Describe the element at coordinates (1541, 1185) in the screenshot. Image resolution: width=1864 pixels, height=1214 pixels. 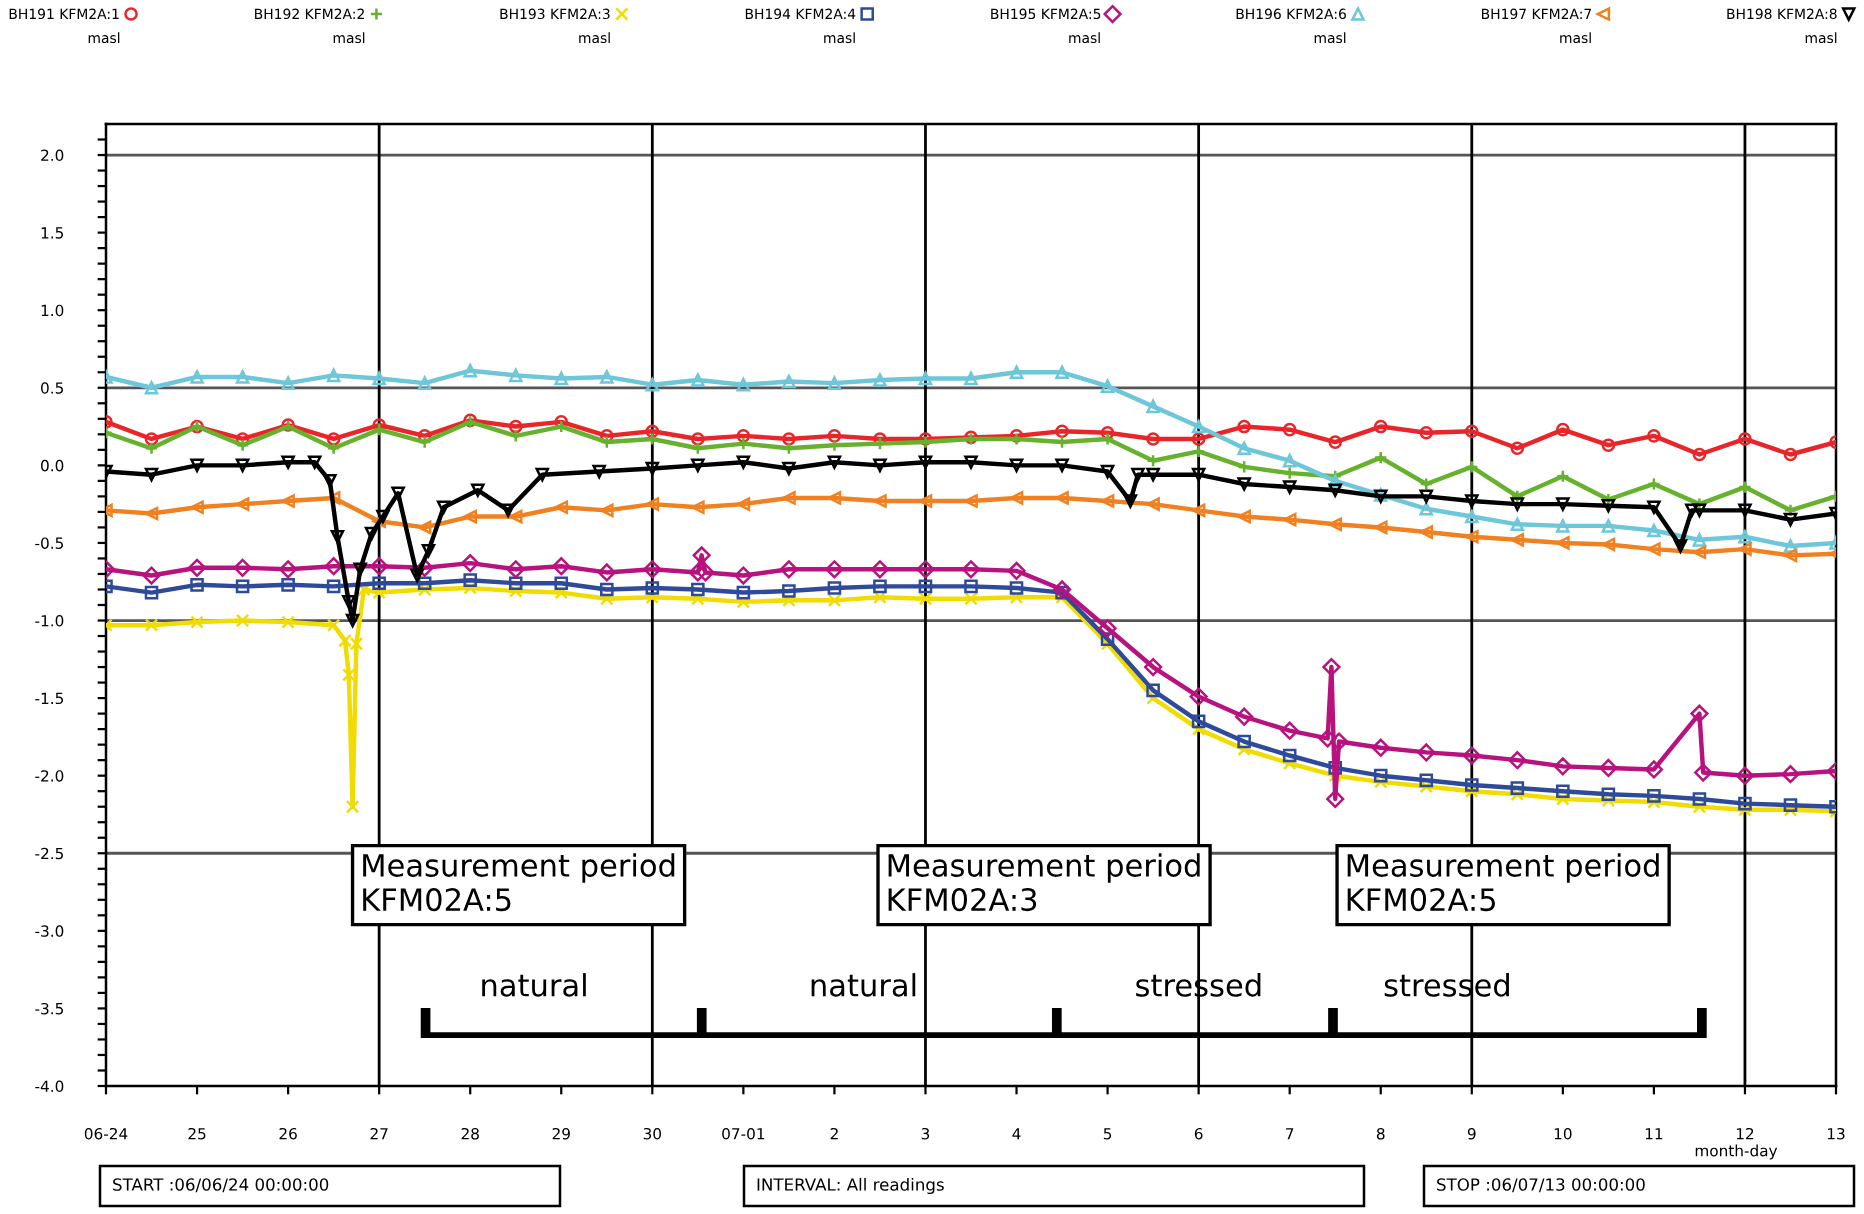
I see `text: STOP :06/07/13 00:00:00` at that location.